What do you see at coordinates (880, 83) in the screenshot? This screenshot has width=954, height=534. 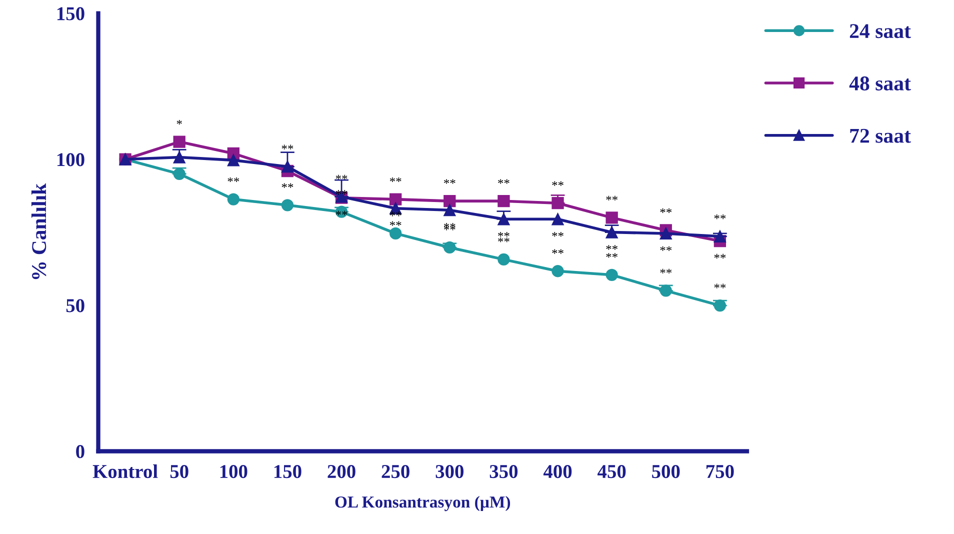 I see `legend-label: 48 saat` at bounding box center [880, 83].